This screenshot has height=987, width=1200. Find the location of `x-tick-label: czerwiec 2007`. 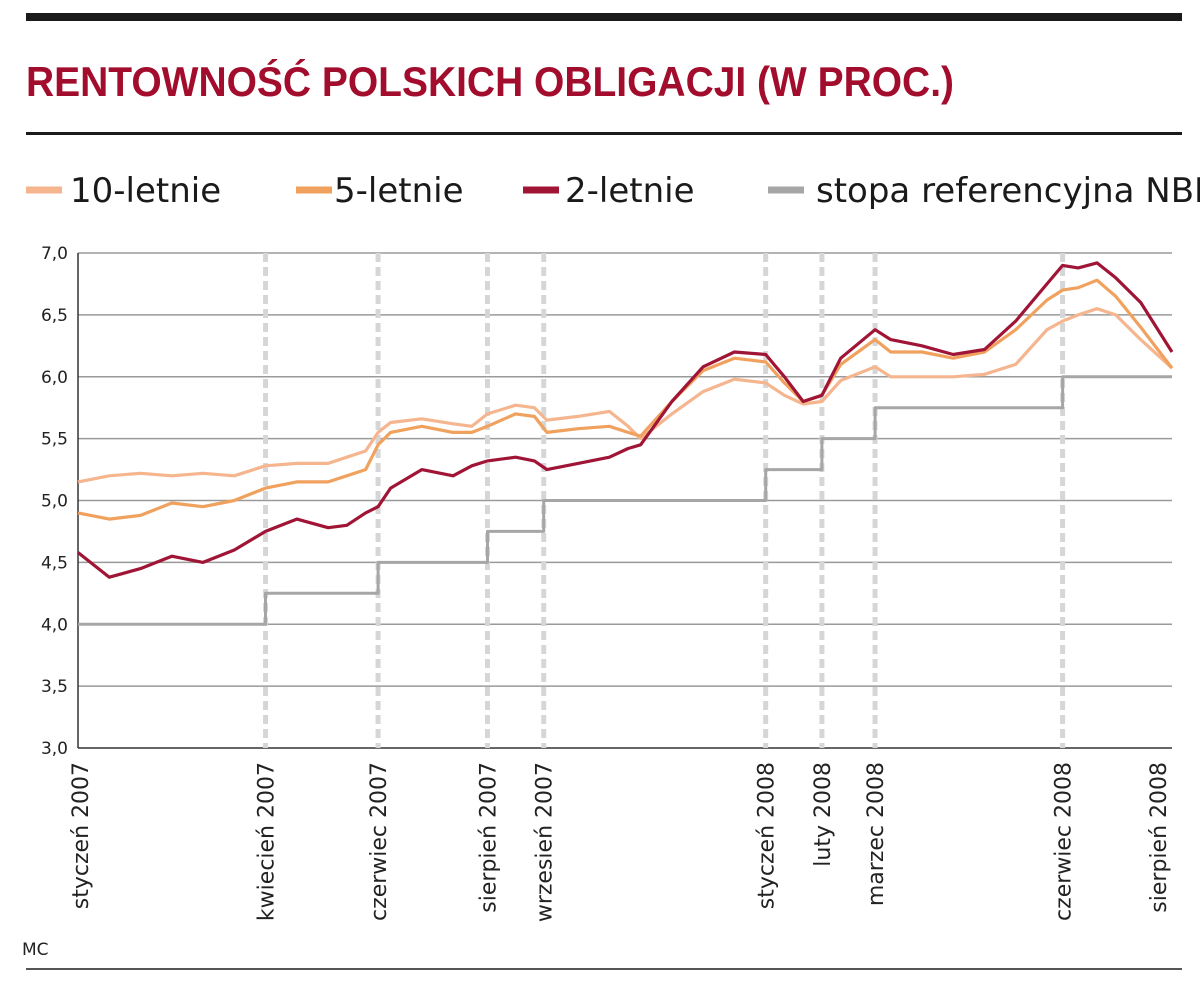

x-tick-label: czerwiec 2007 is located at coordinates (379, 841).